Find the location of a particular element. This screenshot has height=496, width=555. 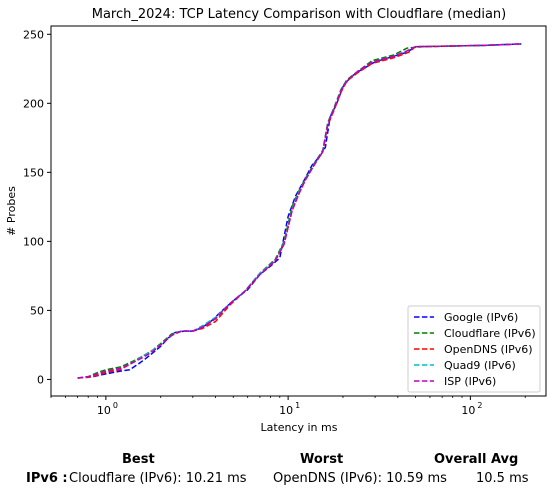

legend-label: OpenDNS (IPv6) is located at coordinates (488, 349).